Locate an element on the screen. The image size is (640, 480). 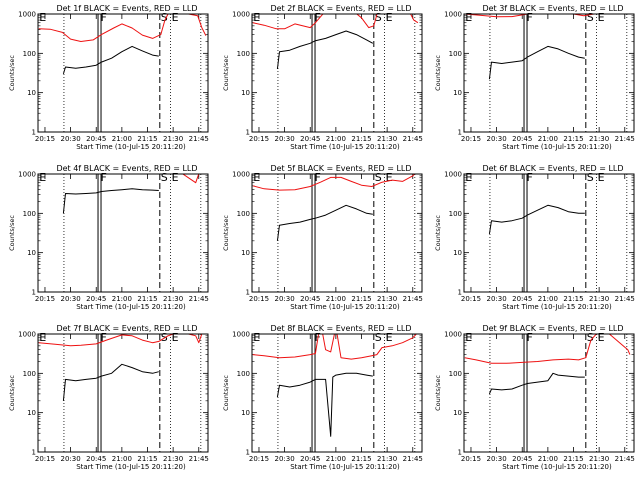
panel-title: Det 6f BLACK = Events, RED = LLD is located at coordinates (552, 168).